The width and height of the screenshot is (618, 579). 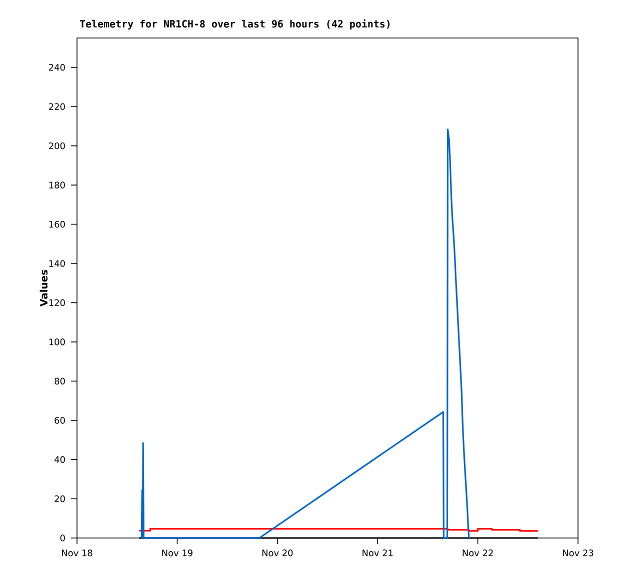 I want to click on y-tick-label: 120, so click(x=57, y=302).